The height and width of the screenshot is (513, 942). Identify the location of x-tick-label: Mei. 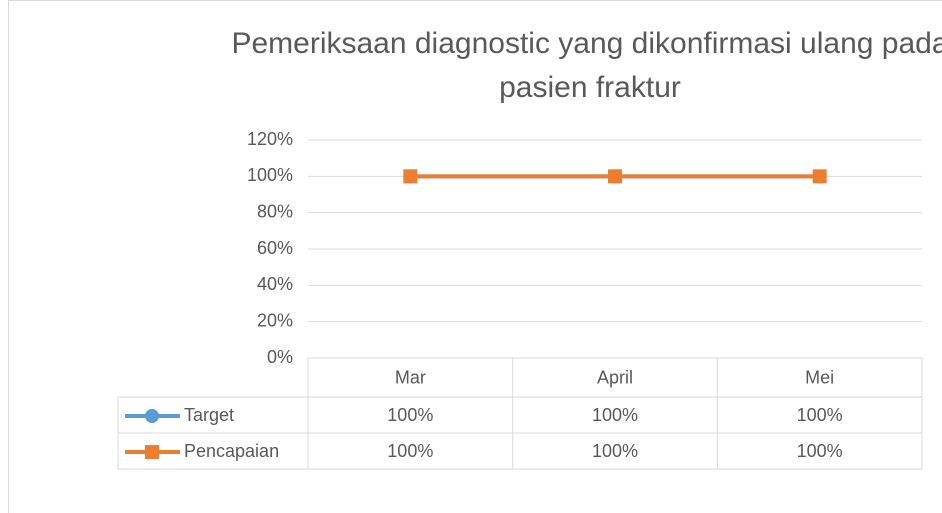
(819, 377).